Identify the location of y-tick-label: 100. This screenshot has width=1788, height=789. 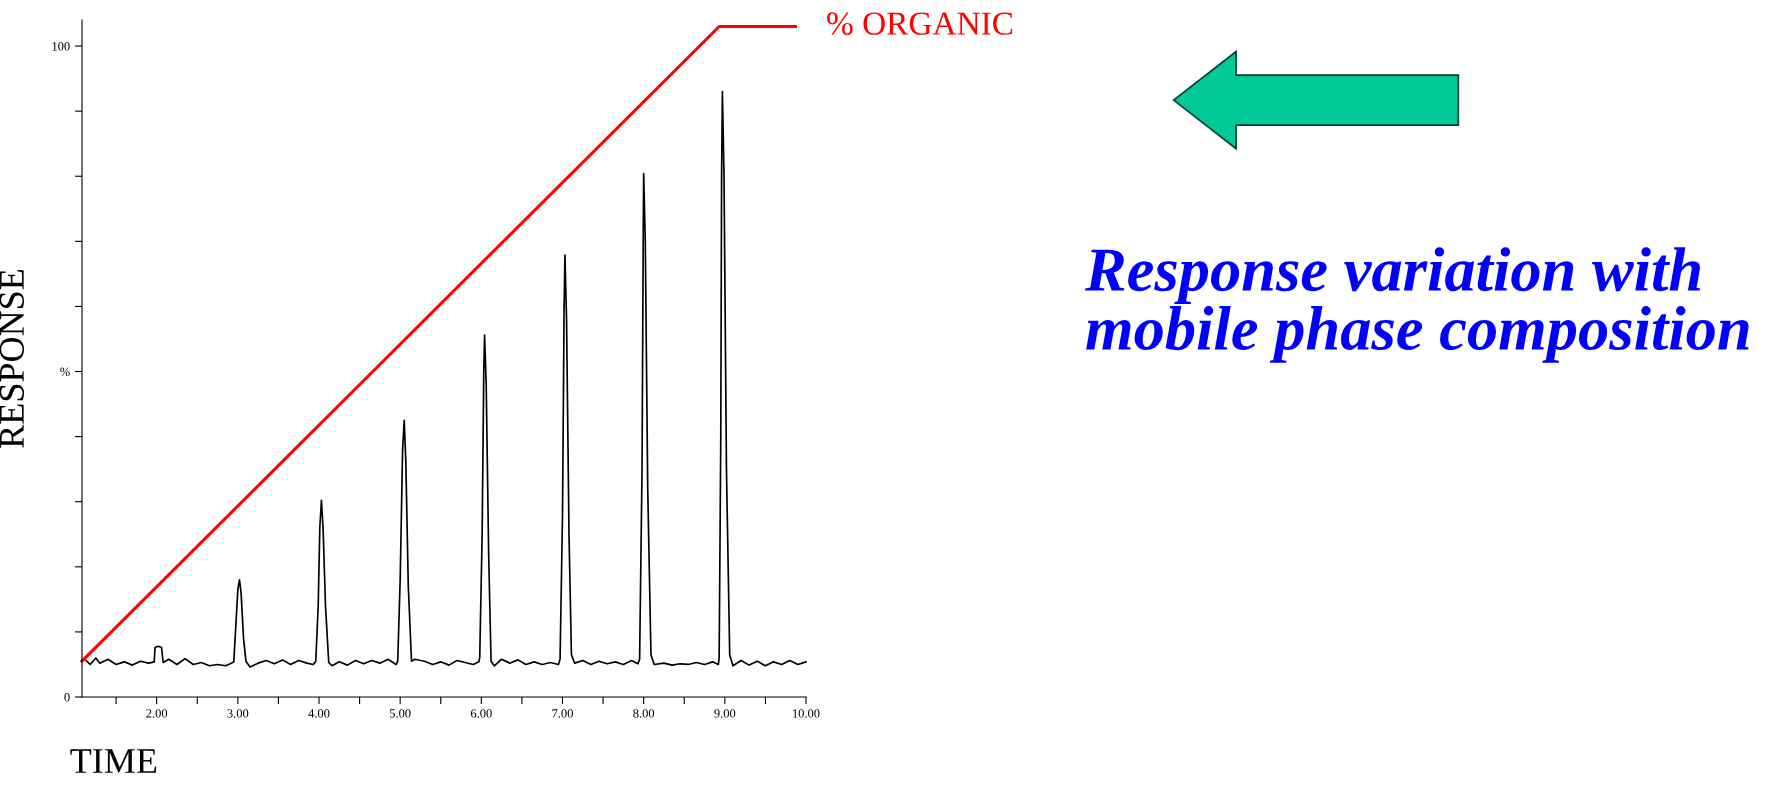
(61, 46).